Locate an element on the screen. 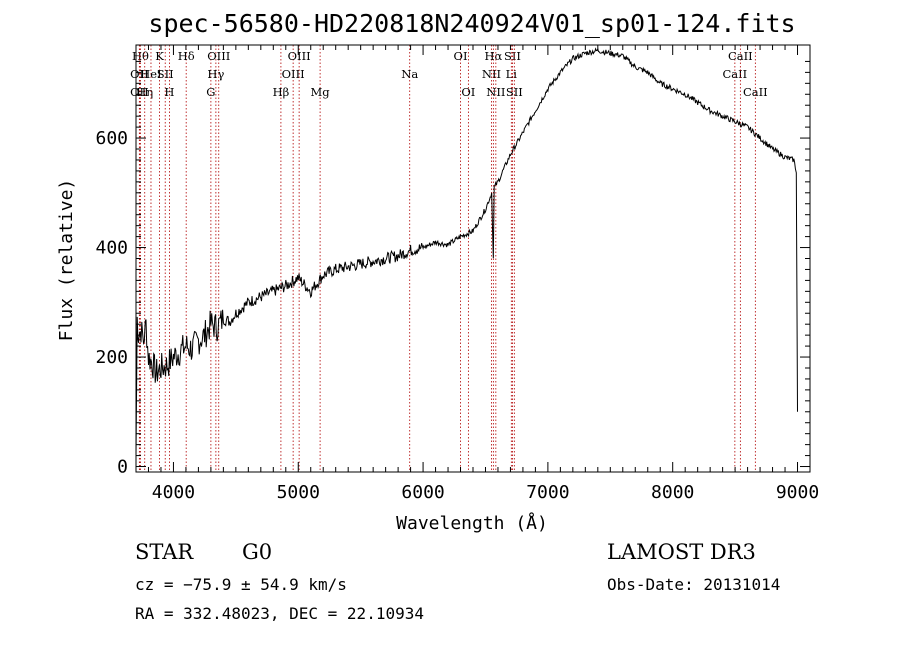  spectral-line-label: G is located at coordinates (210, 92).